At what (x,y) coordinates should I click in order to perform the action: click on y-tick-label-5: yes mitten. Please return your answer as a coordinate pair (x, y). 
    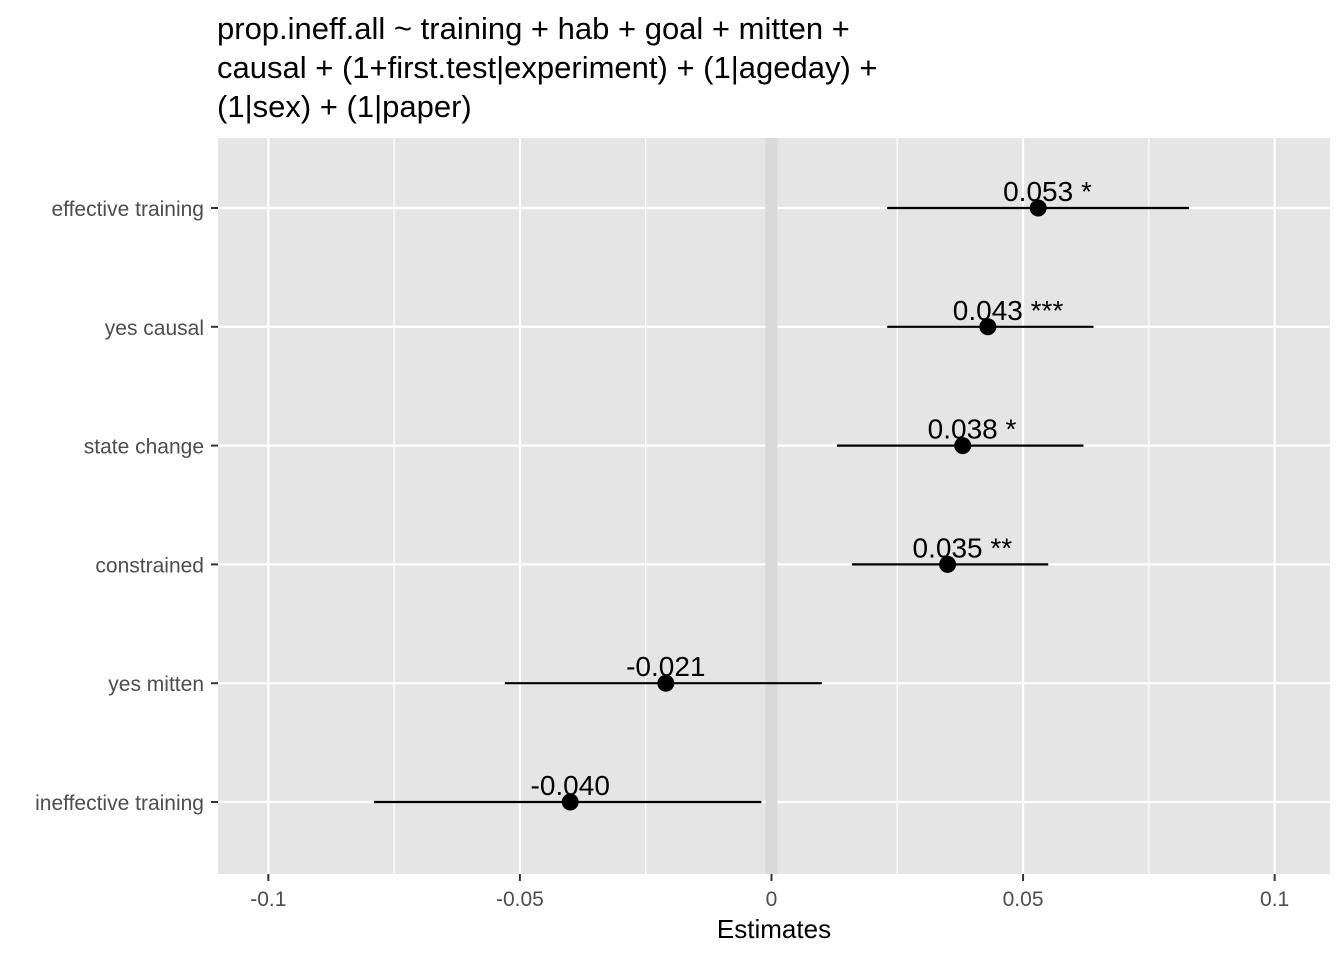
    Looking at the image, I should click on (156, 684).